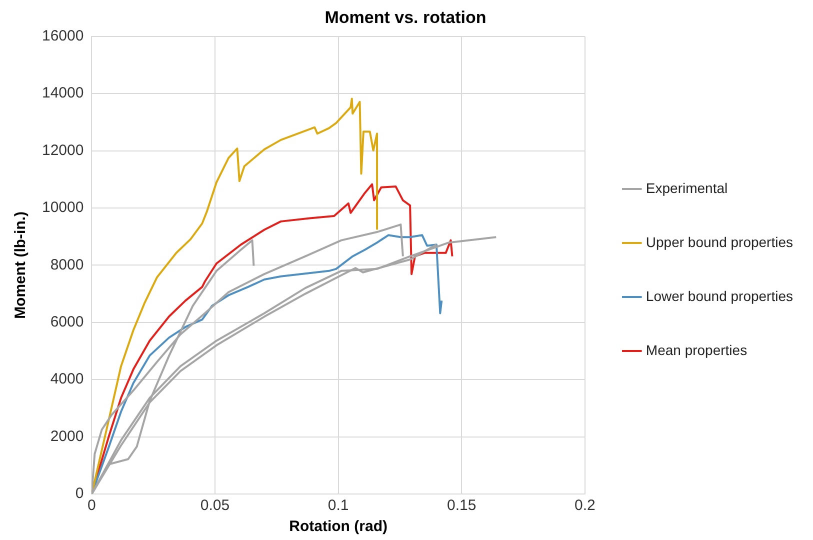 The height and width of the screenshot is (540, 813). I want to click on legend-label: Lower bound properties, so click(720, 296).